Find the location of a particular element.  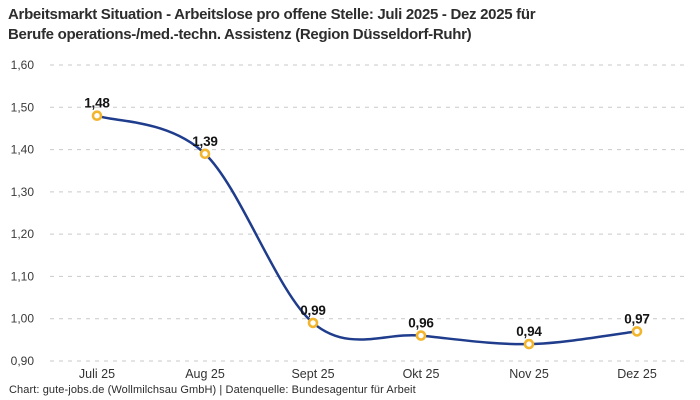

x-axis-tick-label: Nov 25 is located at coordinates (529, 374).